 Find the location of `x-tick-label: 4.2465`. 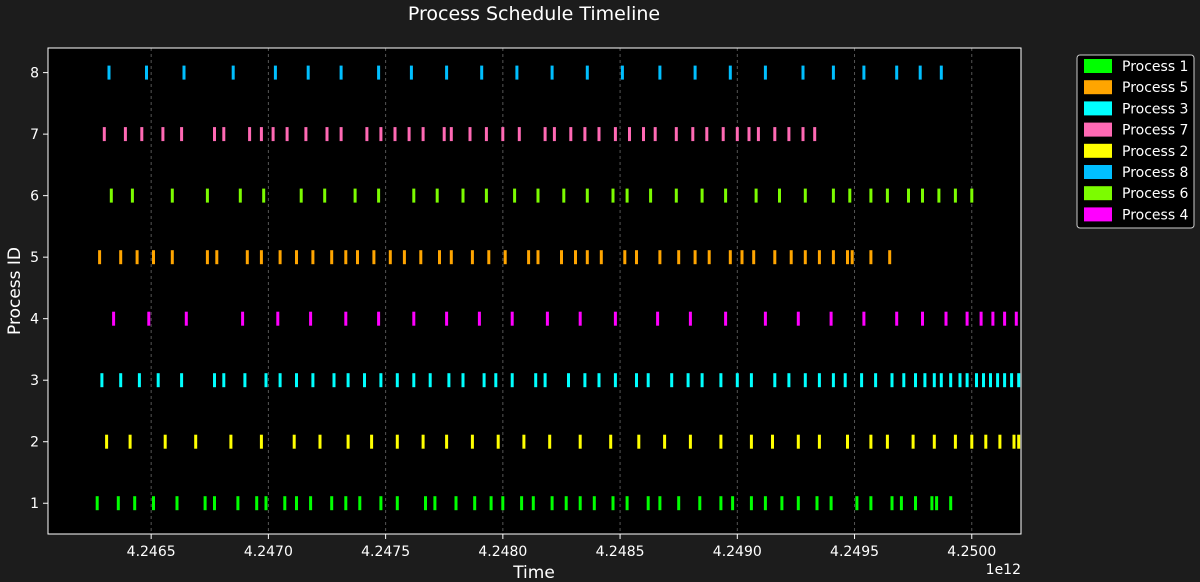

x-tick-label: 4.2465 is located at coordinates (151, 552).